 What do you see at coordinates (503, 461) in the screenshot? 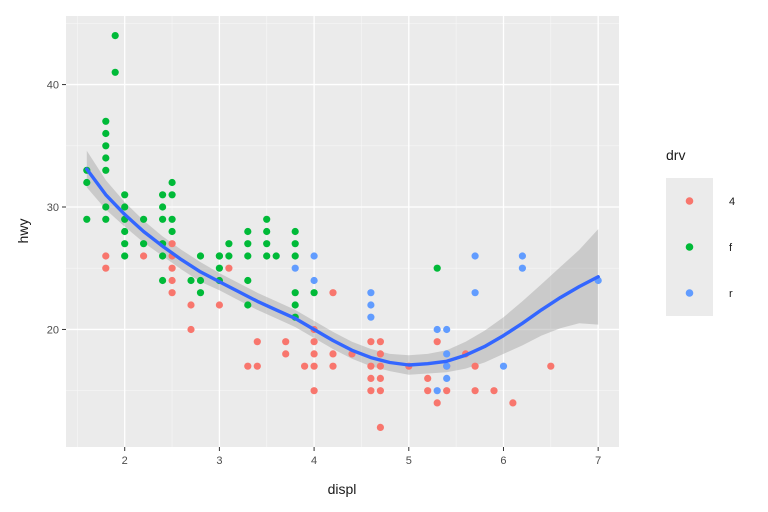
I see `x-tick-label: 6` at bounding box center [503, 461].